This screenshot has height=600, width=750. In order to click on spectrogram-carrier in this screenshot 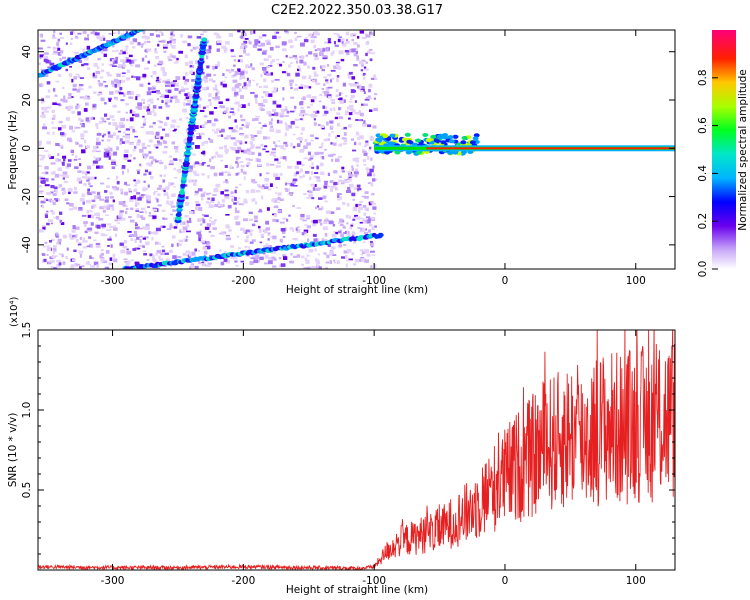, I will do `click(524, 144)`.